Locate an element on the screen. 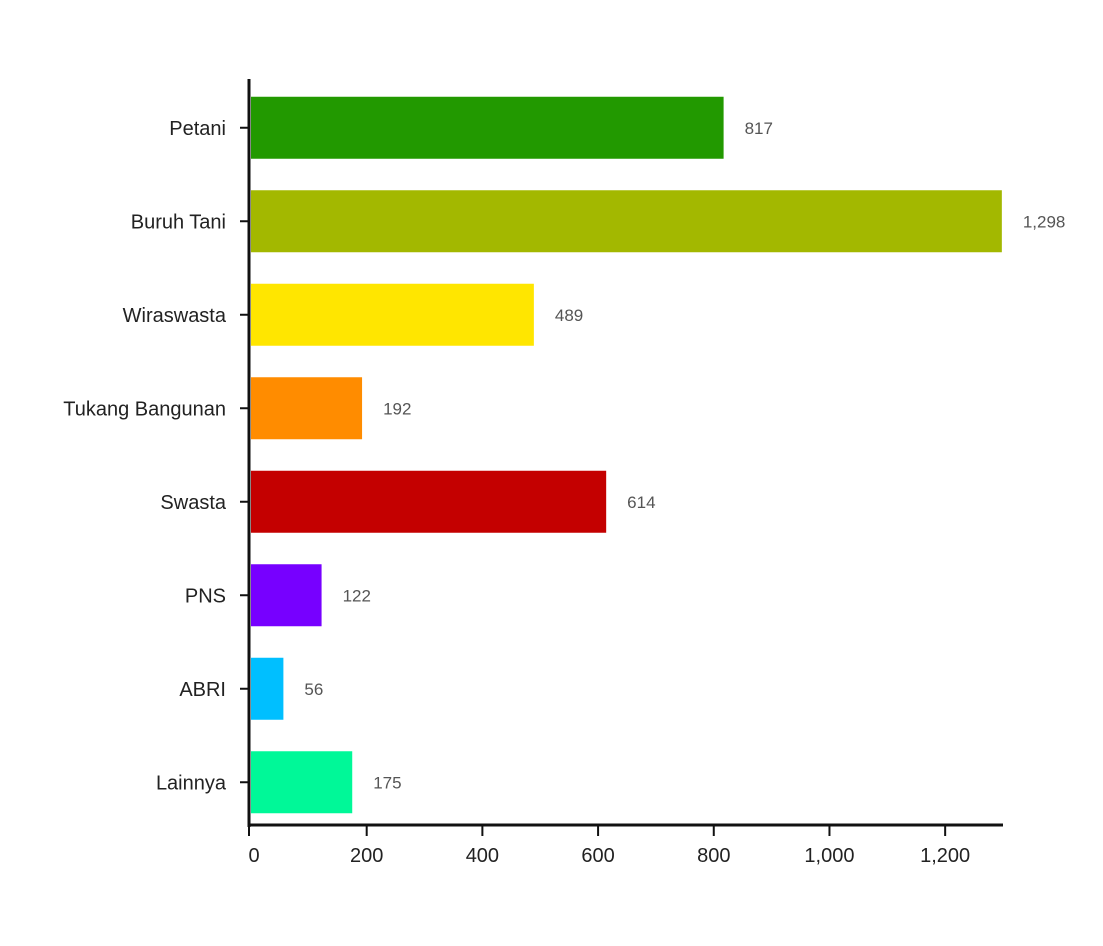  x-tick-label-2: 400 is located at coordinates (482, 856).